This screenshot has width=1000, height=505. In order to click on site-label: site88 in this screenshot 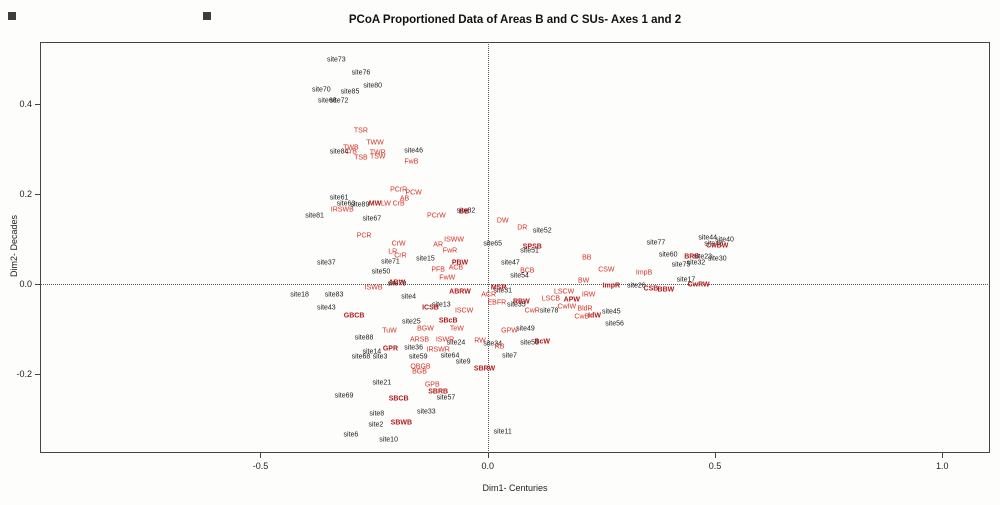, I will do `click(364, 338)`.